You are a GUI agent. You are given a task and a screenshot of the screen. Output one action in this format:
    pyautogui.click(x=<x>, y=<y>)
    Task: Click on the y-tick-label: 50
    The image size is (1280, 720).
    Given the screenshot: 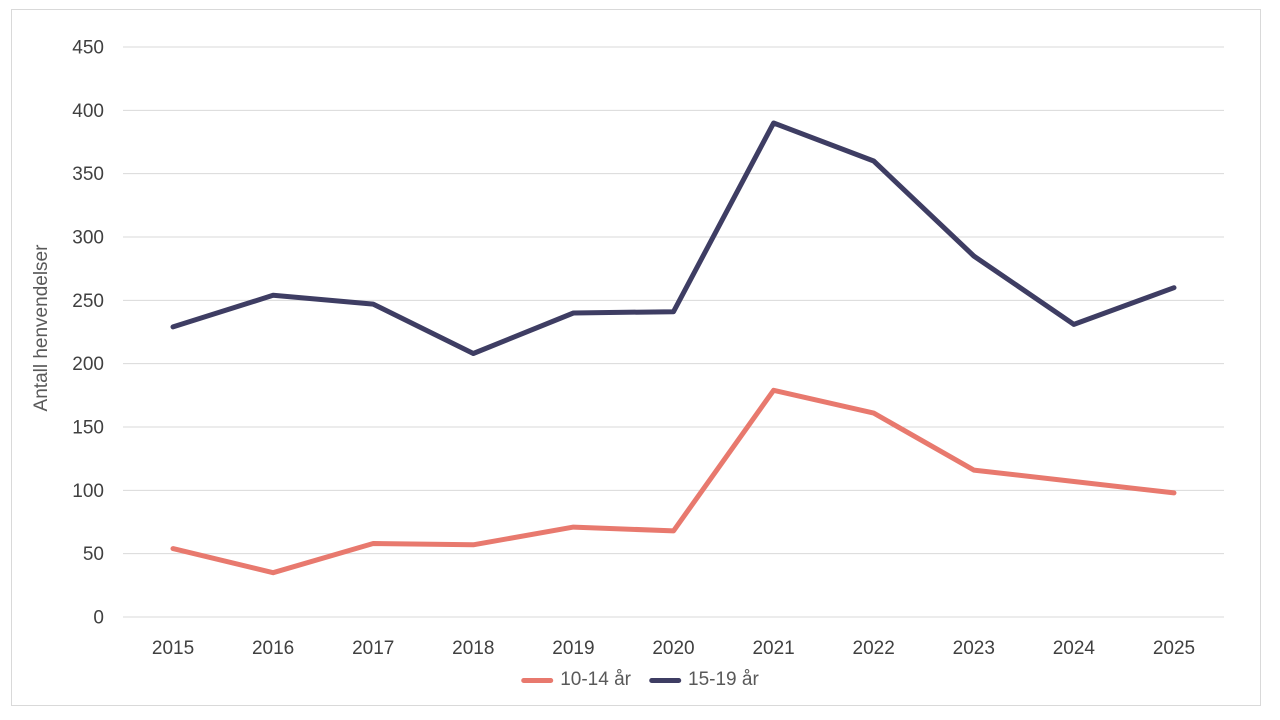 What is the action you would take?
    pyautogui.click(x=93, y=554)
    